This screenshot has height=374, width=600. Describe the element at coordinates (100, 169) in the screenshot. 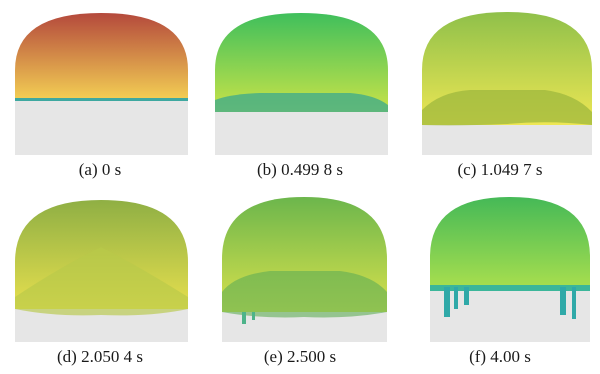

I see `caption-a: (a) 0 s` at that location.